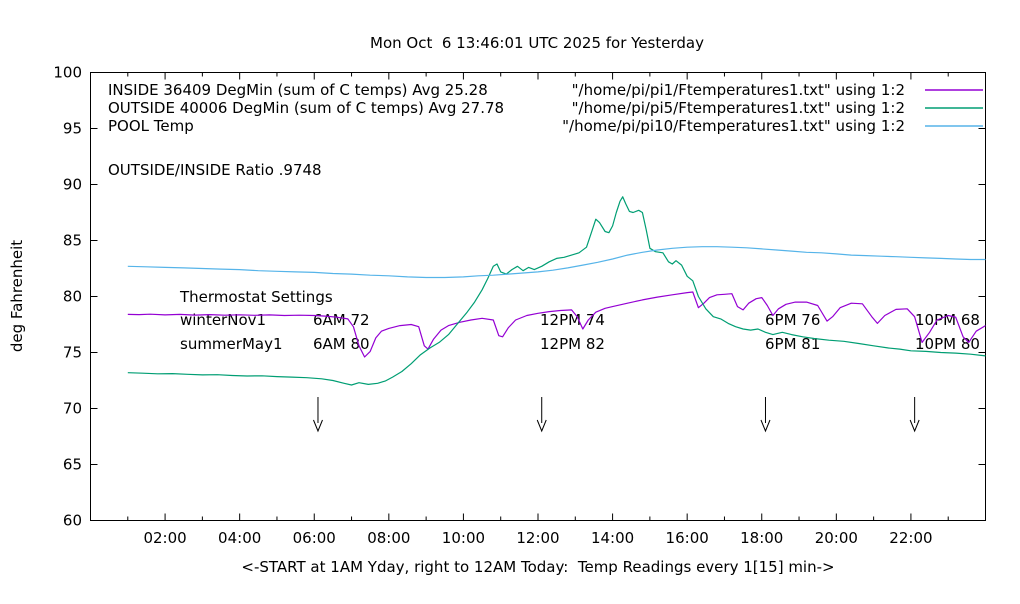 This screenshot has height=604, width=1020. What do you see at coordinates (388, 538) in the screenshot?
I see `x-tick-label: 08:00` at bounding box center [388, 538].